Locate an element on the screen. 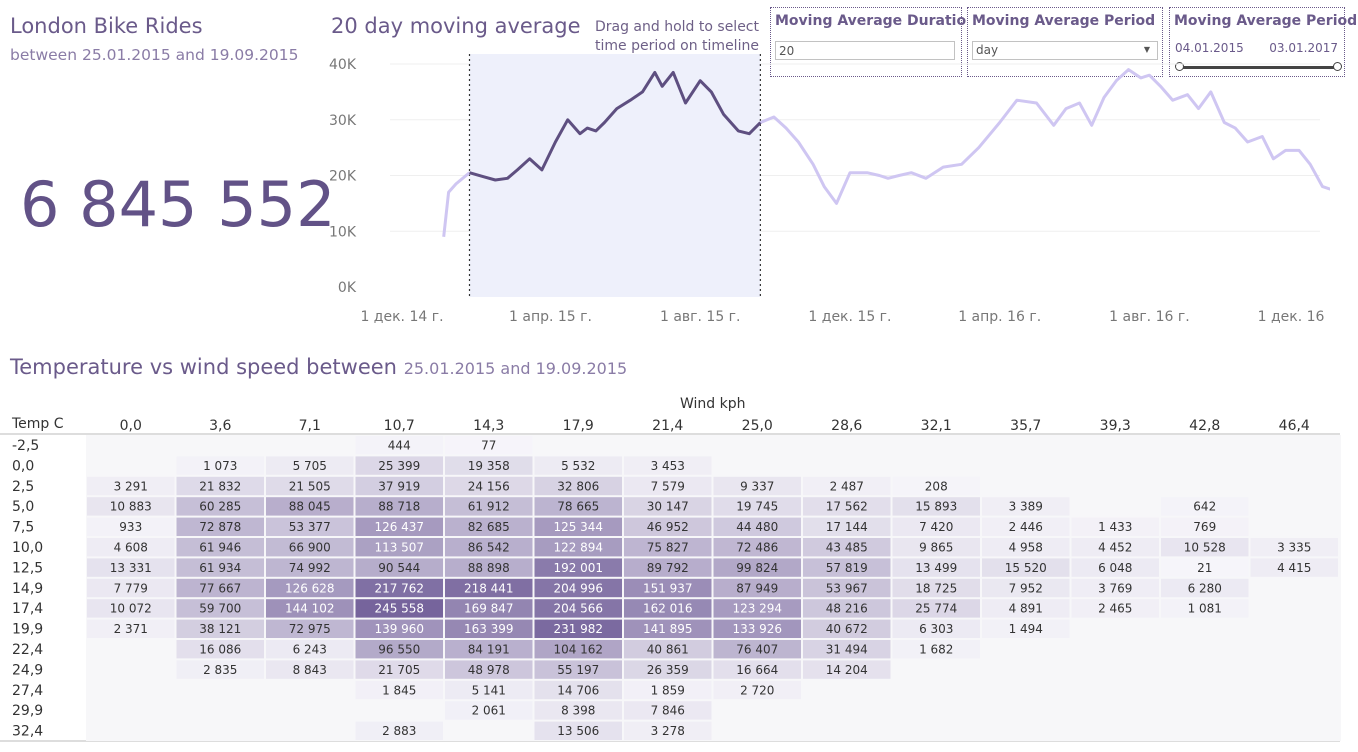 The width and height of the screenshot is (1358, 752). chevron-down-icon: ▼ is located at coordinates (1146, 49).